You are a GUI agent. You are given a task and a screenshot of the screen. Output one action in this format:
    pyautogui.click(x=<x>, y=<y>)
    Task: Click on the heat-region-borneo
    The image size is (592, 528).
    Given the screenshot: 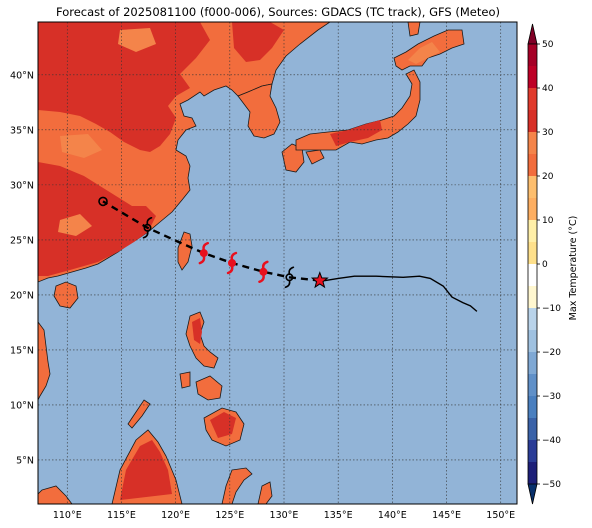 What is the action you would take?
    pyautogui.click(x=146, y=470)
    